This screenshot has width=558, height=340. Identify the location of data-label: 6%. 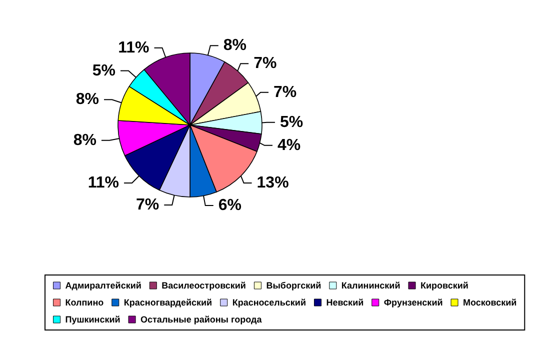
(230, 205).